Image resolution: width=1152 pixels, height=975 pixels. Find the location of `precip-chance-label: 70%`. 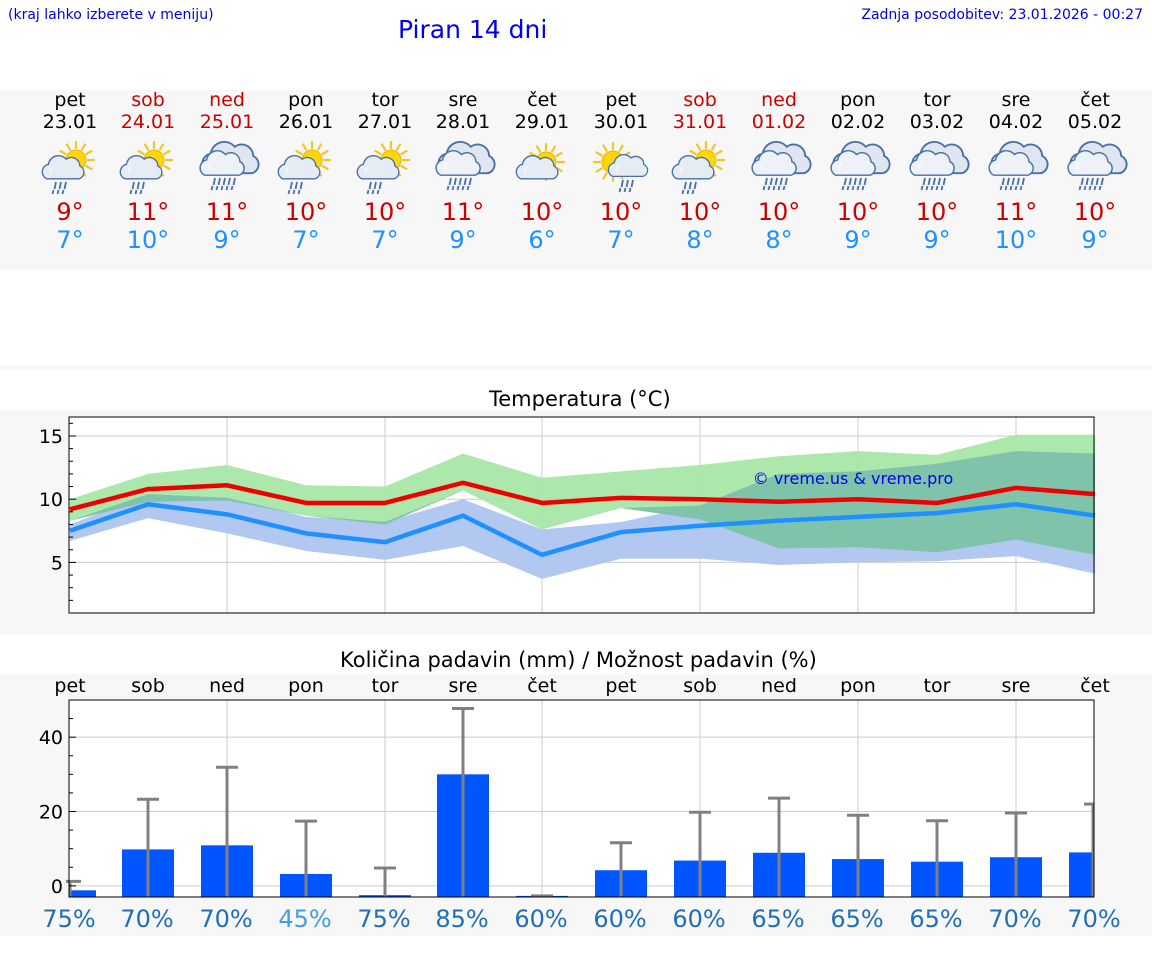

precip-chance-label: 70% is located at coordinates (225, 919).